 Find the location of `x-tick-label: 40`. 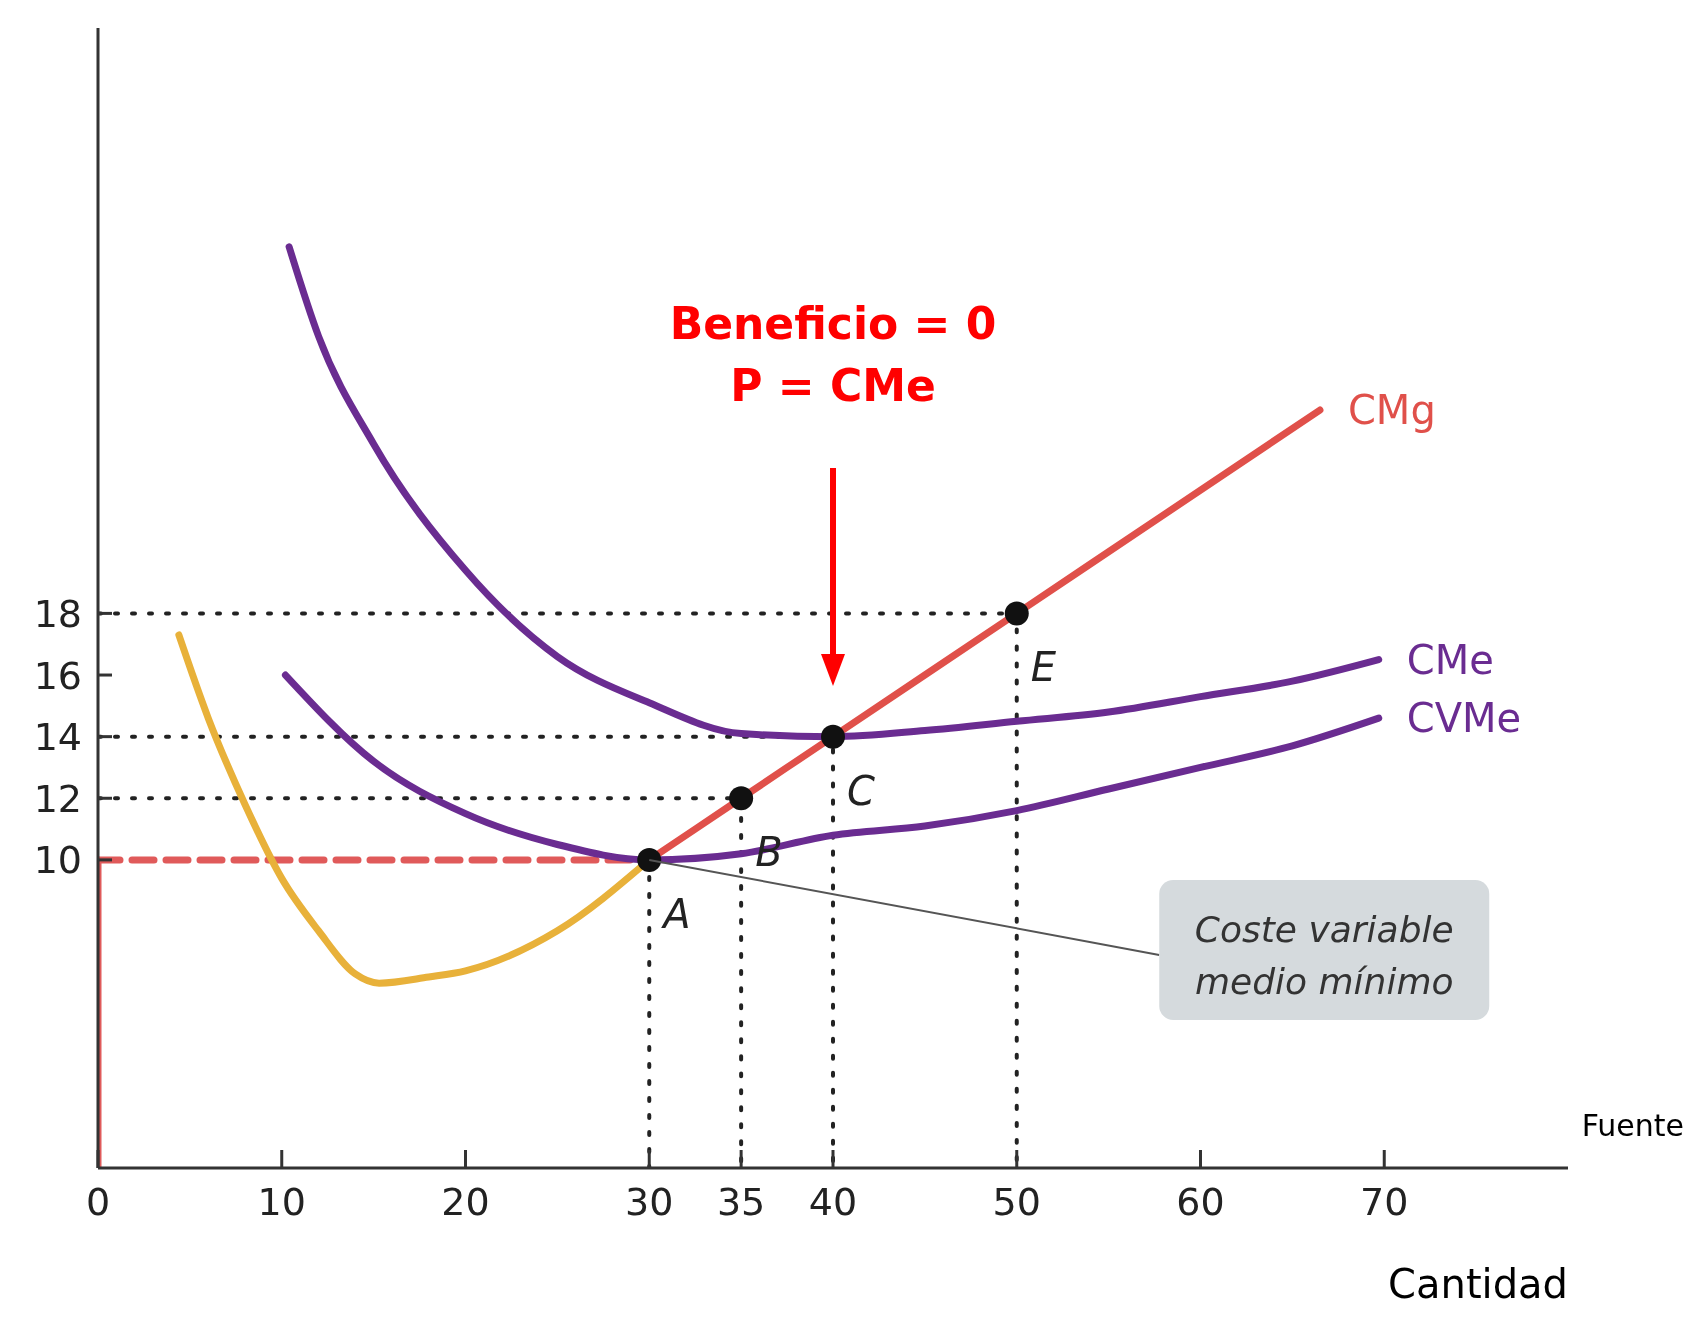

x-tick-label: 40 is located at coordinates (833, 1201).